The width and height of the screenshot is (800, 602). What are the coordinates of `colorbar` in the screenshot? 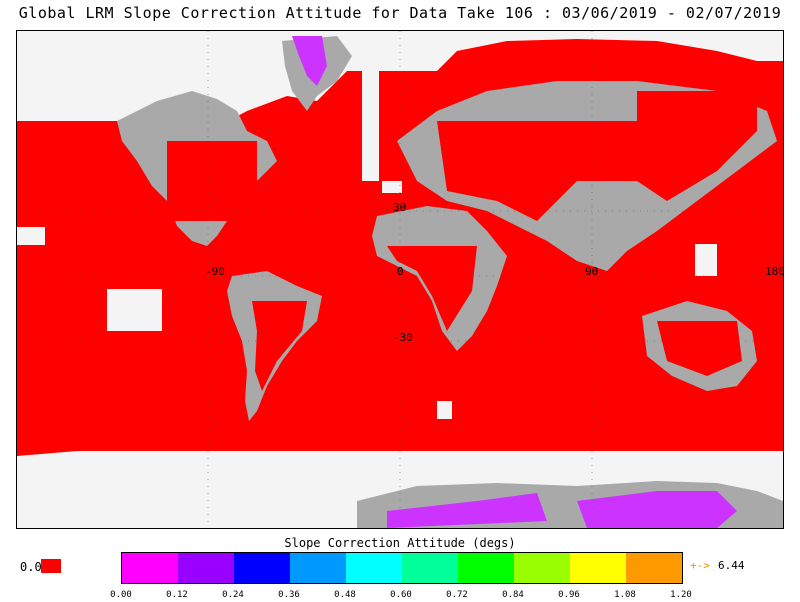 It's located at (402, 568).